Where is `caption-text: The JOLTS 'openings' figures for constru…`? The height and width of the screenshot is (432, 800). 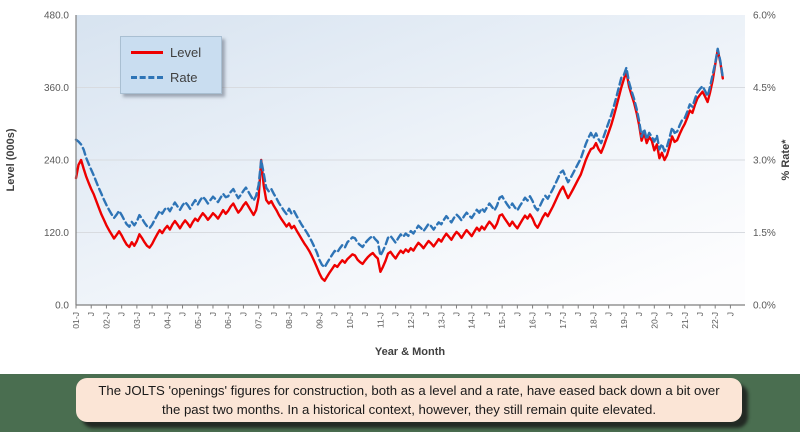
caption-text: The JOLTS 'openings' figures for constru… is located at coordinates (409, 399).